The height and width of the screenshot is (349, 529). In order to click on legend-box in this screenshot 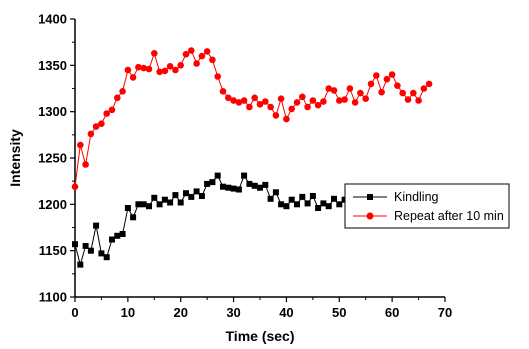, I will do `click(427, 206)`.